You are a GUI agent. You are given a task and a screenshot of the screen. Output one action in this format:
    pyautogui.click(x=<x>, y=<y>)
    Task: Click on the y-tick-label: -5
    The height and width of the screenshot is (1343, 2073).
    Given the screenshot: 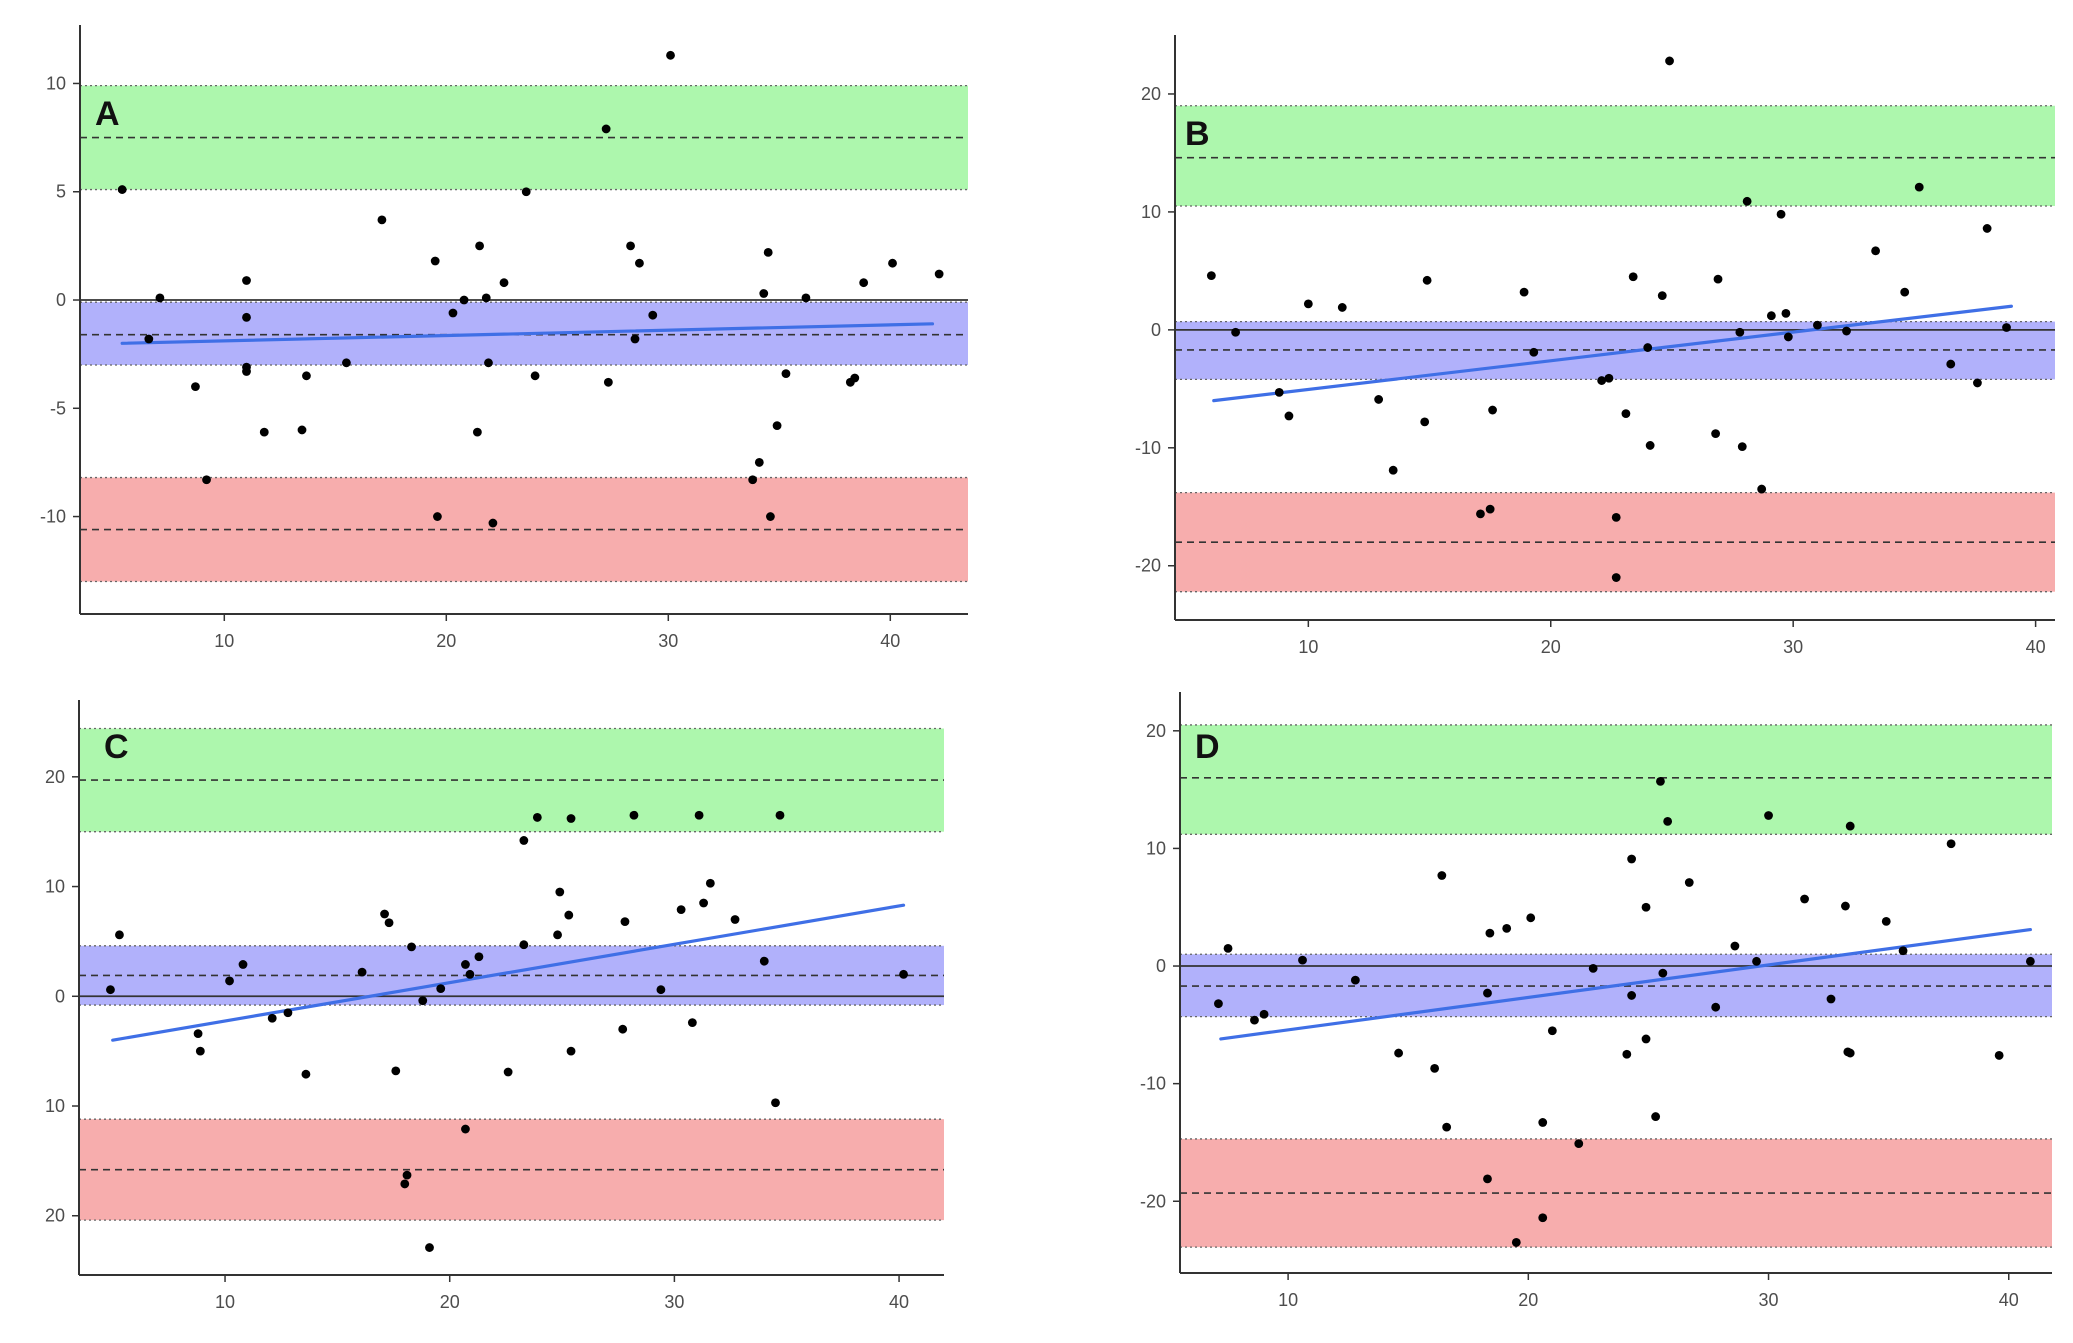 What is the action you would take?
    pyautogui.click(x=58, y=408)
    